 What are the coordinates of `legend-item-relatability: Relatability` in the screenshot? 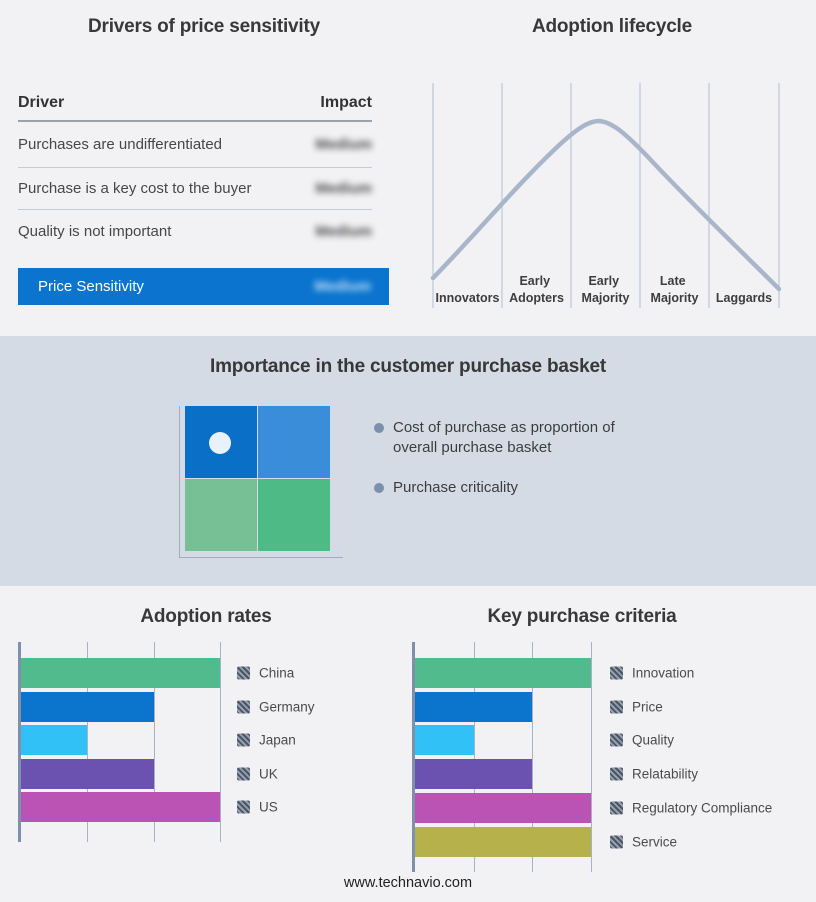 It's located at (654, 774).